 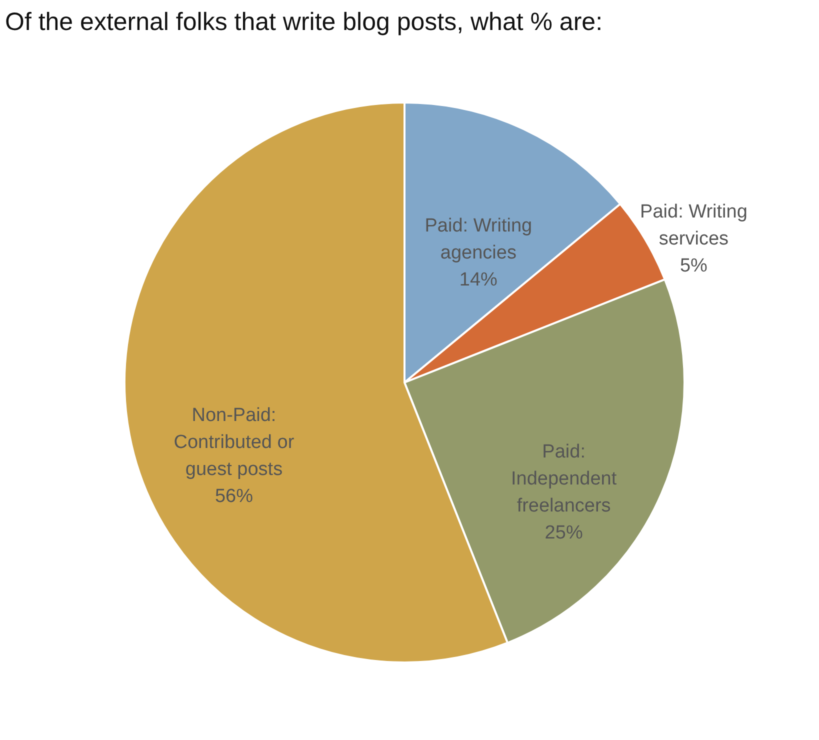 What do you see at coordinates (694, 225) in the screenshot?
I see `slice-label: Paid: Writing services` at bounding box center [694, 225].